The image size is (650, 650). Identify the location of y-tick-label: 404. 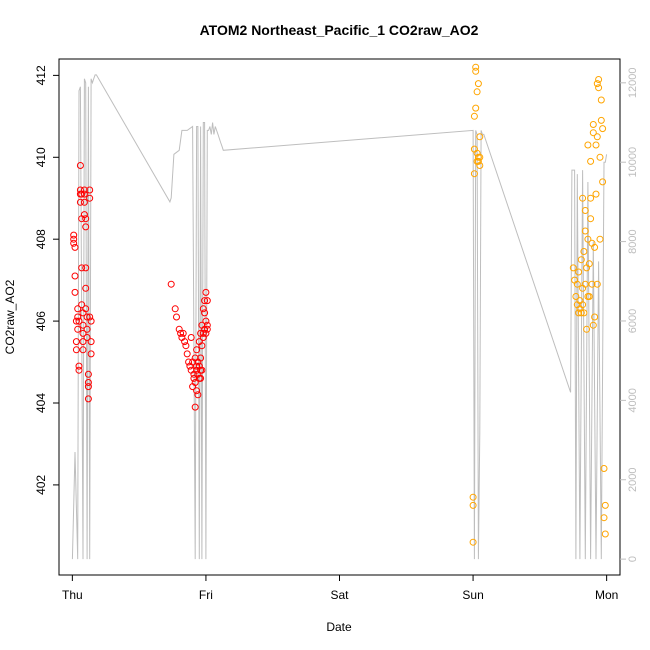
(41, 403).